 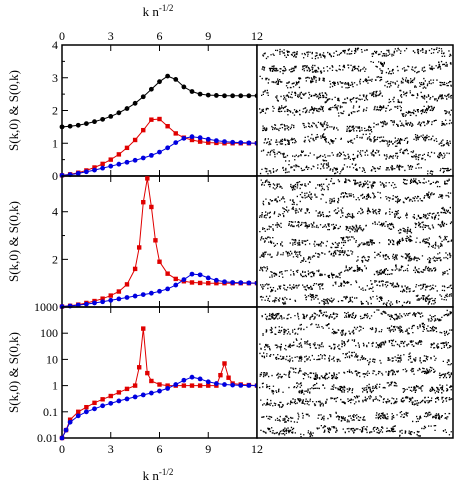 What do you see at coordinates (55, 45) in the screenshot?
I see `y-tick-label: 4` at bounding box center [55, 45].